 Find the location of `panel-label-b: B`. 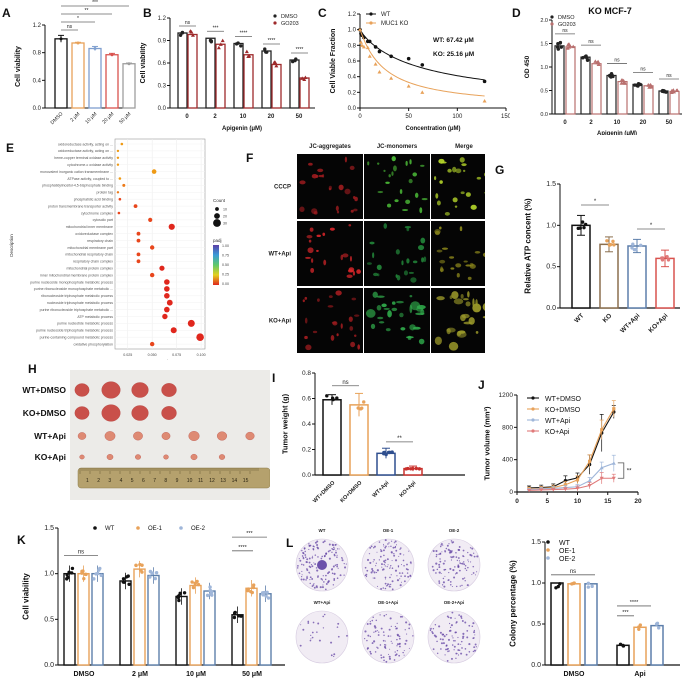

panel-label-b: B is located at coordinates (147, 13).